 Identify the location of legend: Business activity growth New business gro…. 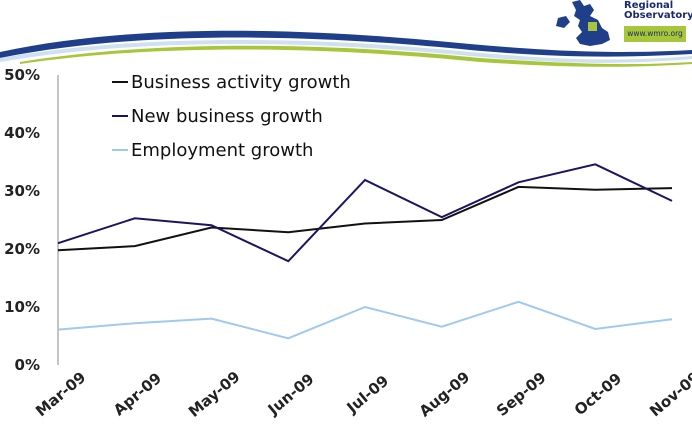
(231, 116).